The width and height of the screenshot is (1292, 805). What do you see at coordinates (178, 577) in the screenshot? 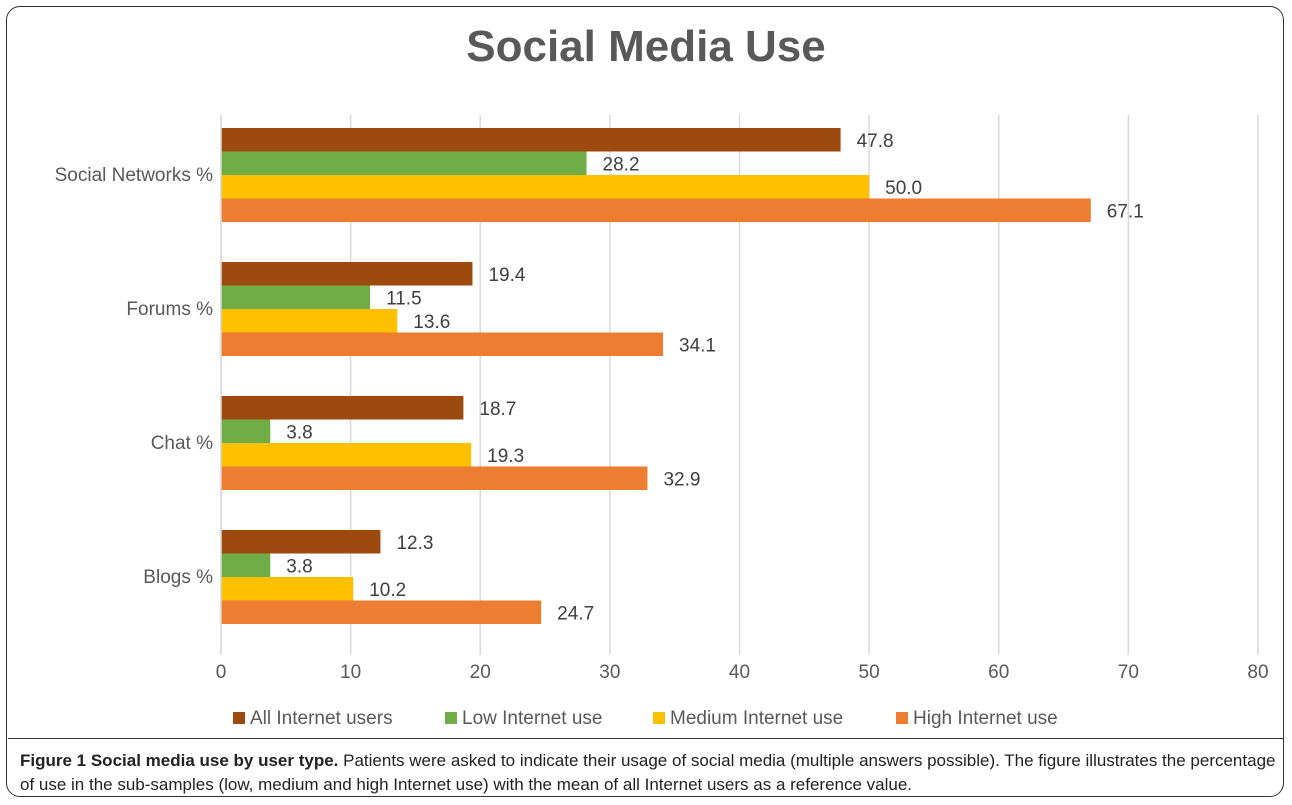
I see `category-label: Blogs %` at bounding box center [178, 577].